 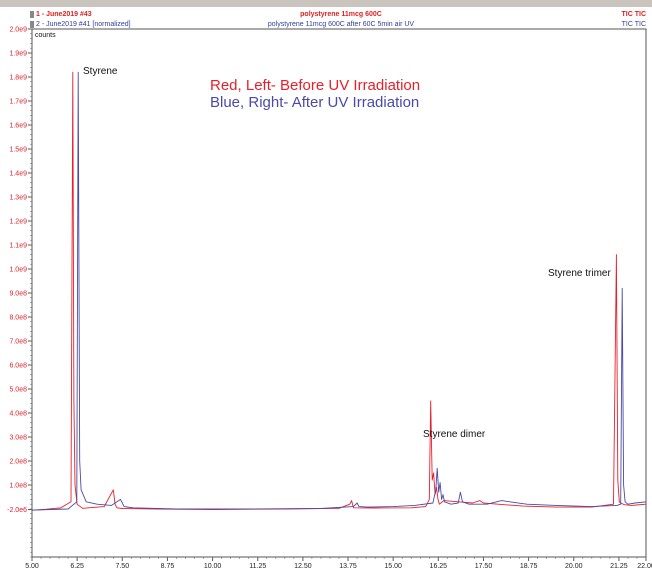 What do you see at coordinates (579, 273) in the screenshot?
I see `styrene-trimer-annotation: Styrene trimer` at bounding box center [579, 273].